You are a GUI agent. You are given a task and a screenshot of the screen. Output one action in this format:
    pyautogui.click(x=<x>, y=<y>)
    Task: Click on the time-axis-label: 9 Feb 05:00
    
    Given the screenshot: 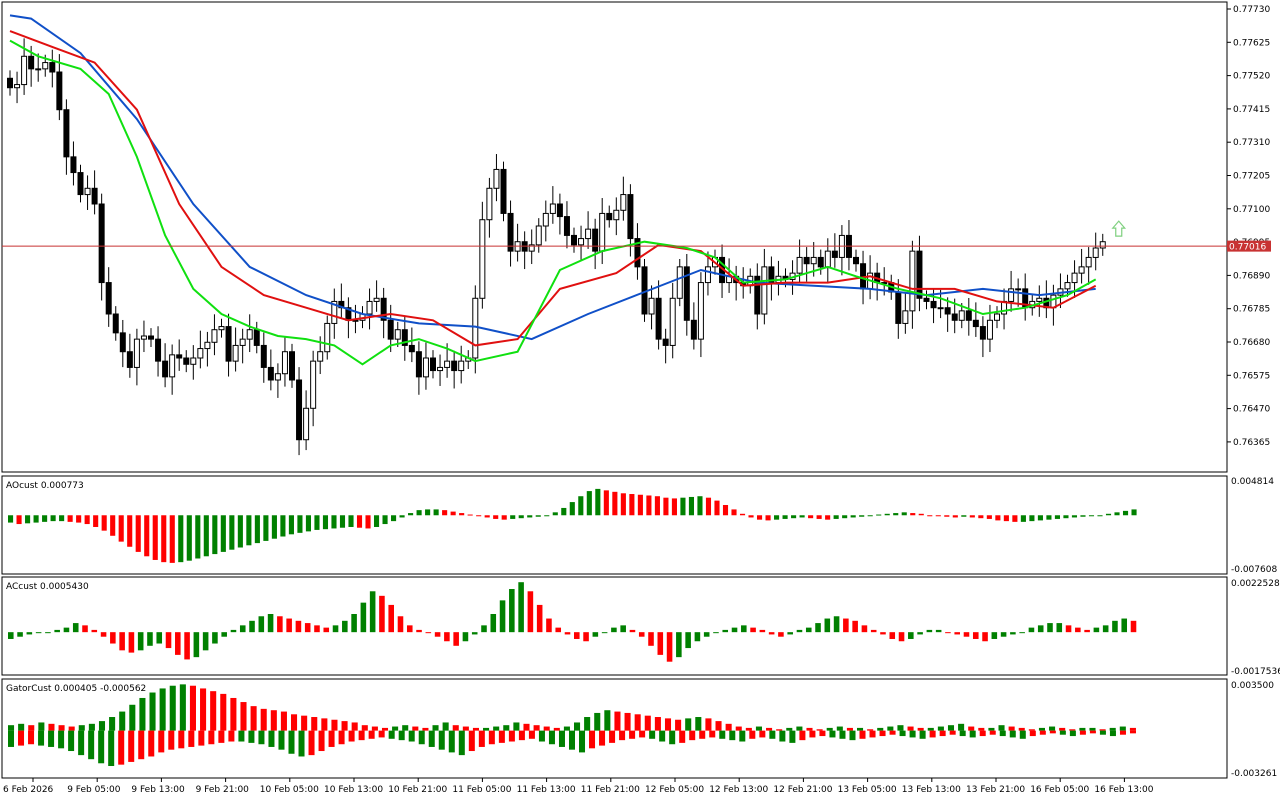 What is the action you would take?
    pyautogui.click(x=94, y=790)
    